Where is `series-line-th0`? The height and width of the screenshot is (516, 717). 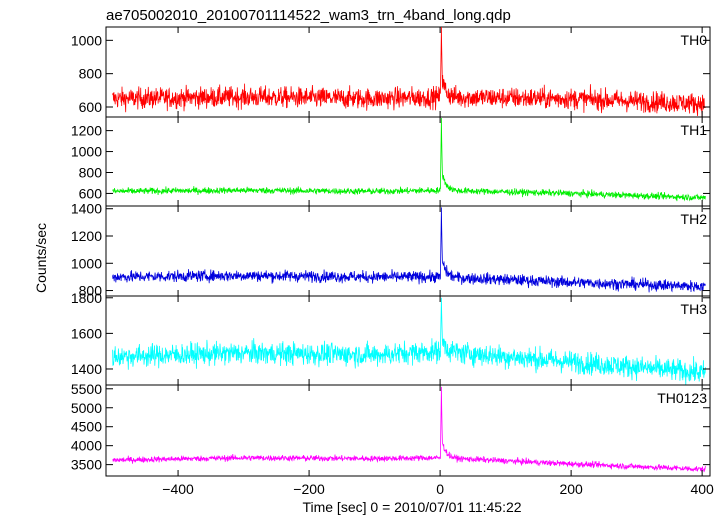
series-line-th0 is located at coordinates (409, 71).